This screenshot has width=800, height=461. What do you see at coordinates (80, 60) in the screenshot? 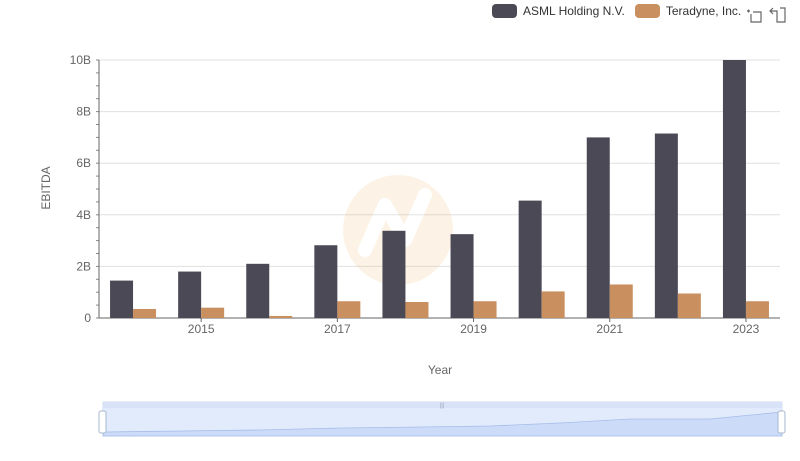
I see `y-tick-label: 10B` at bounding box center [80, 60].